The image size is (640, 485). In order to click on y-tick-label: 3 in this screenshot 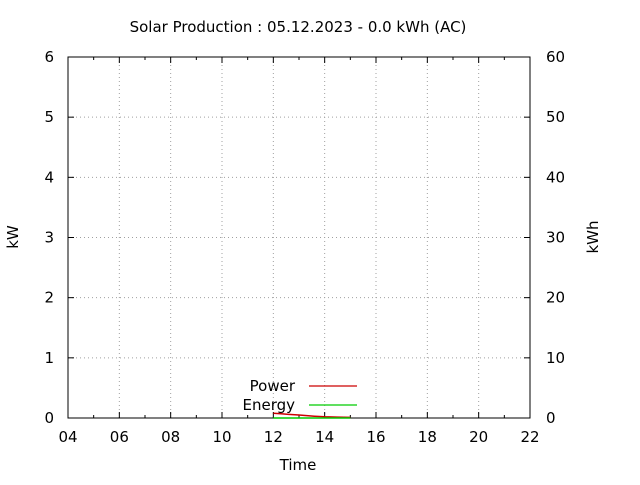, I will do `click(49, 238)`.